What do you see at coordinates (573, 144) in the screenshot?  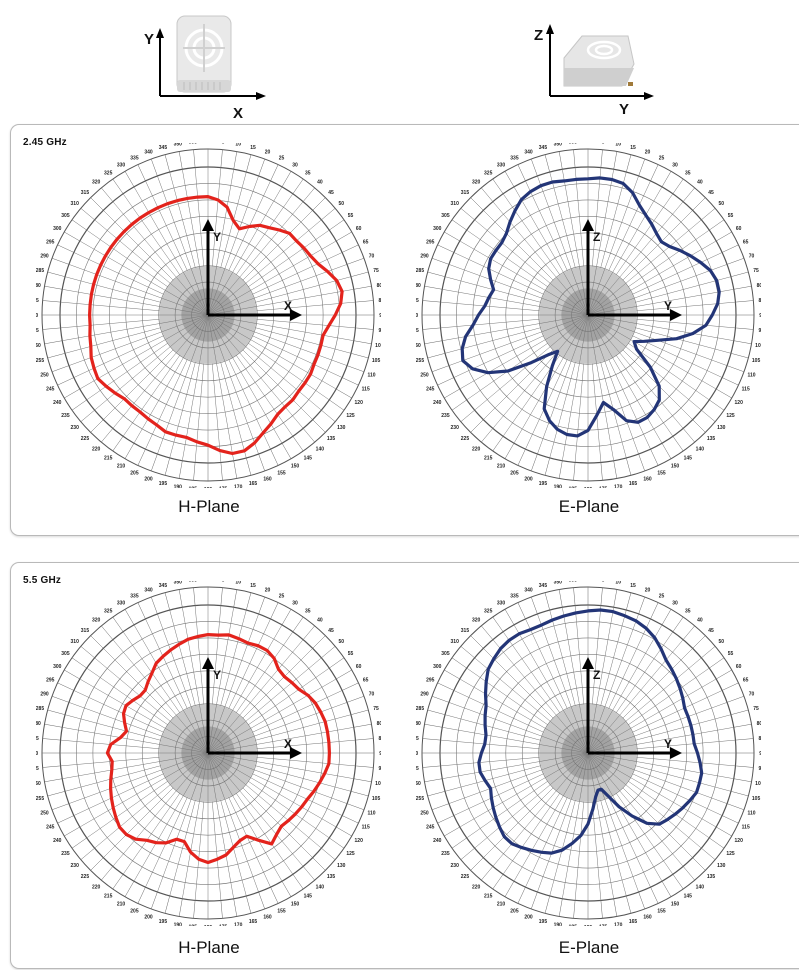 I see `angle-tick-label: 355` at bounding box center [573, 144].